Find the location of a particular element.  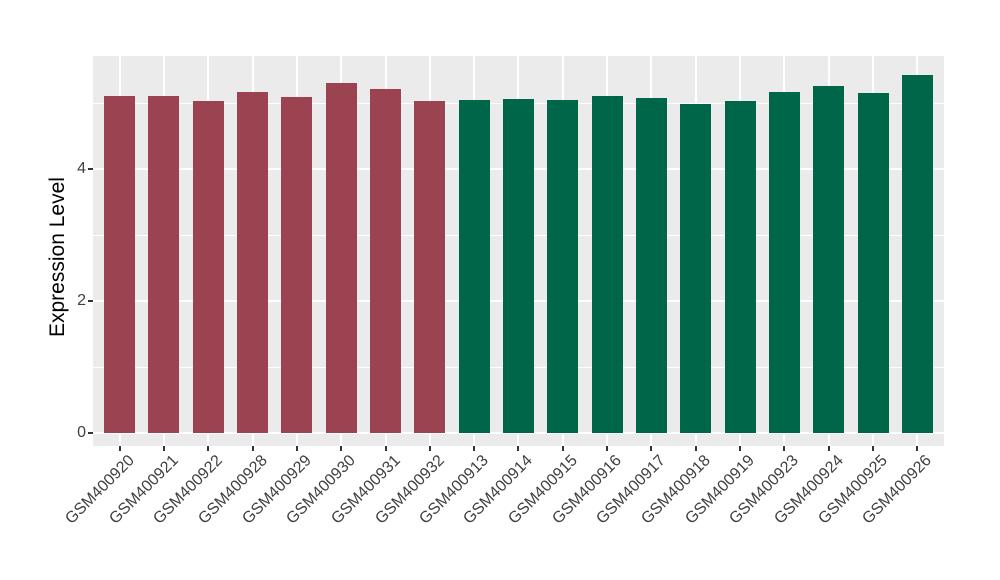

bar-GSM400914 is located at coordinates (518, 266).